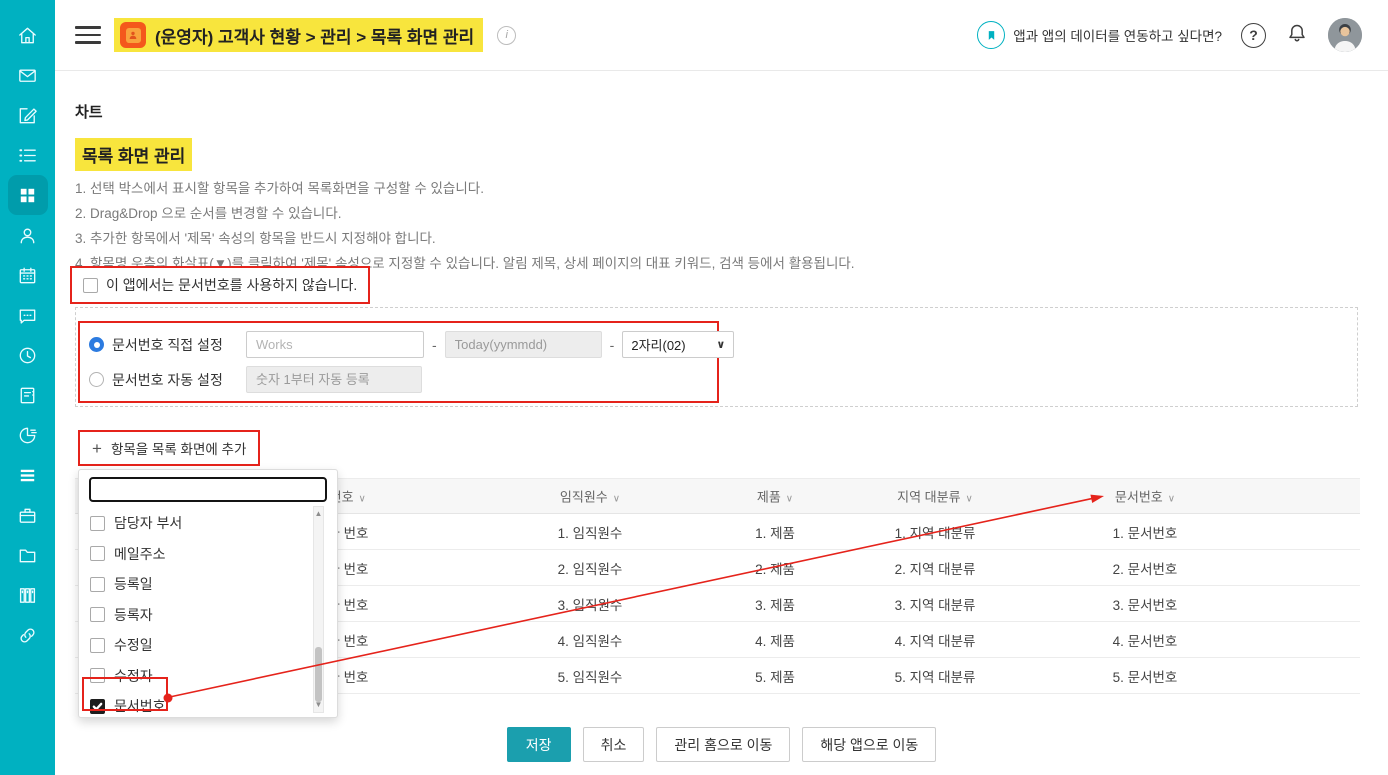  What do you see at coordinates (935, 569) in the screenshot?
I see `table-cell: 2. 지역 대분류` at bounding box center [935, 569].